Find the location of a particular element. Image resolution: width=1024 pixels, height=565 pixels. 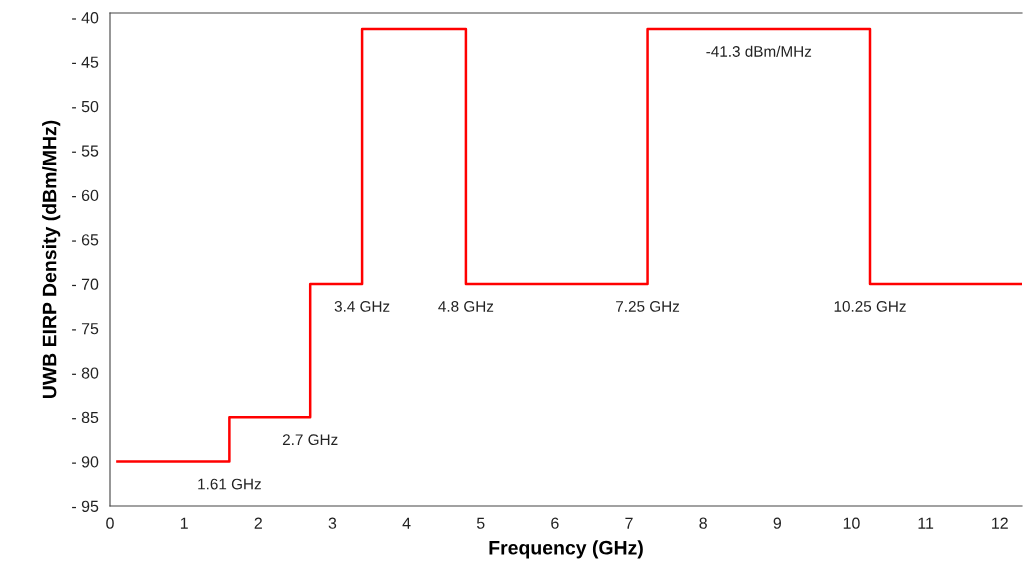

x-tick-label: 12 is located at coordinates (1000, 523).